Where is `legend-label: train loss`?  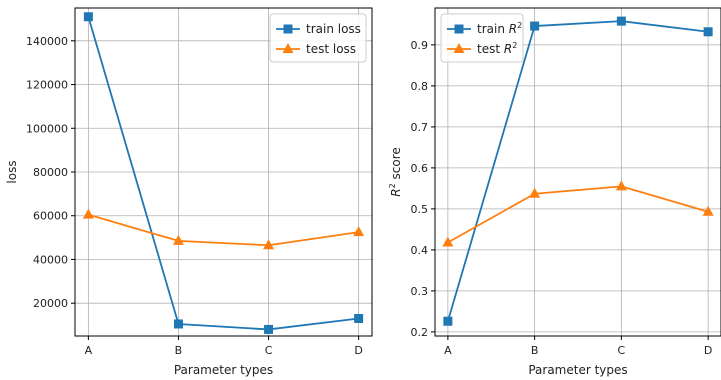
legend-label: train loss is located at coordinates (333, 29).